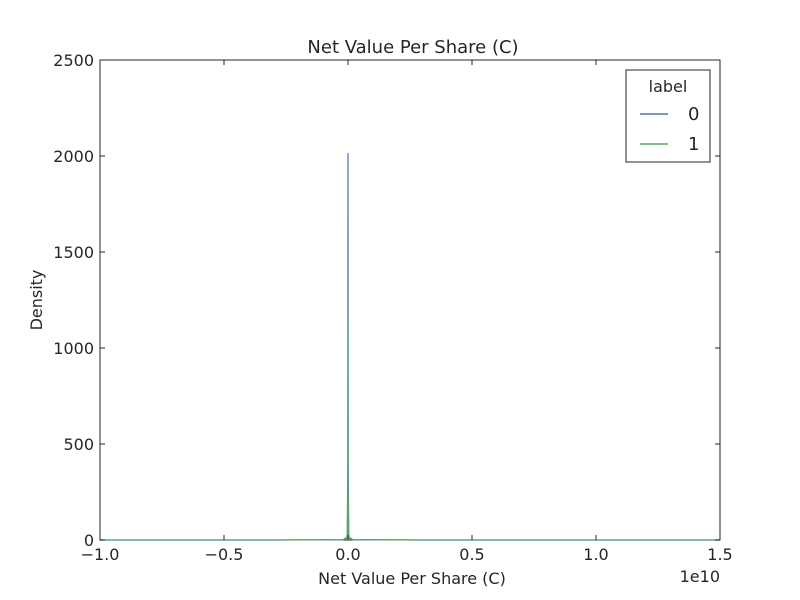 This screenshot has height=600, width=800. I want to click on legend-box, so click(668, 116).